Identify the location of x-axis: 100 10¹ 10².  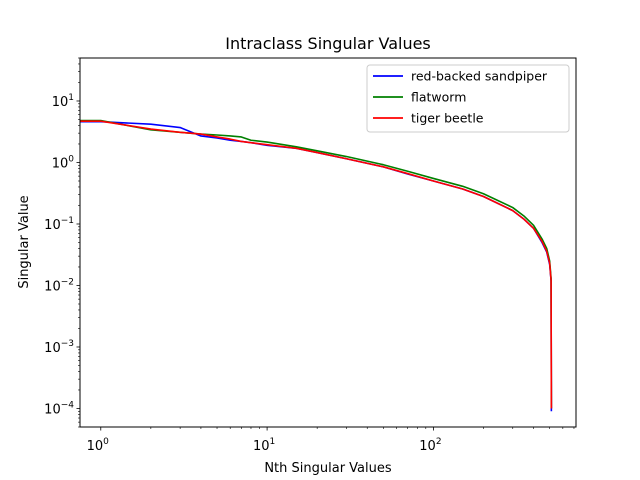
(331, 440).